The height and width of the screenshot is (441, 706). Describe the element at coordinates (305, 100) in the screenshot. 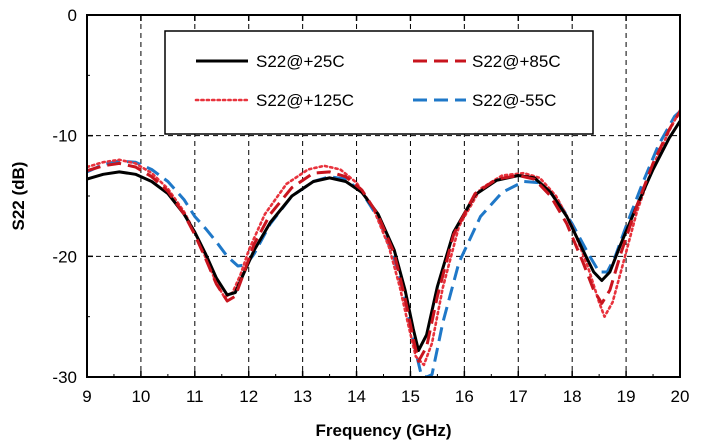

I see `legend-label-s22-125c: S22@+125C` at that location.